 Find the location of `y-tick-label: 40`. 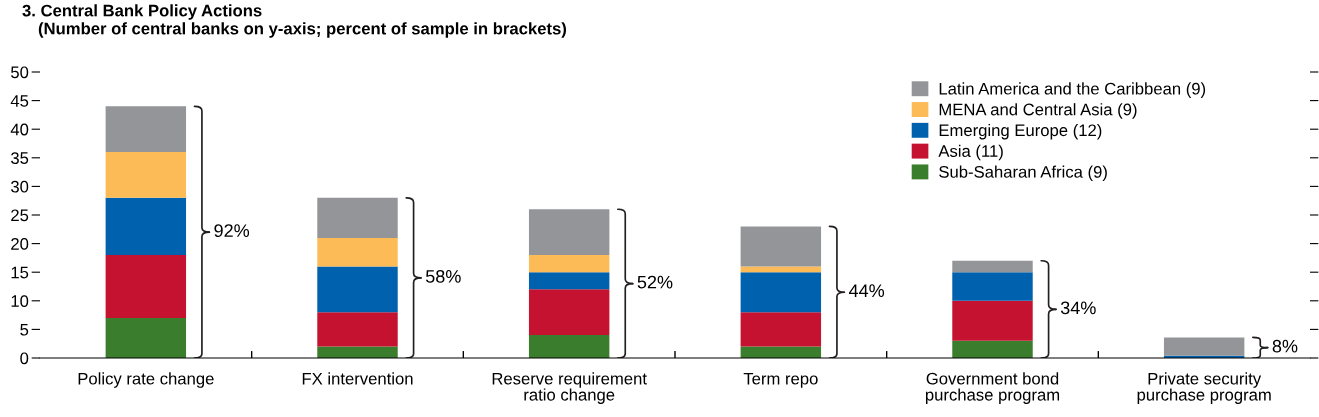

y-tick-label: 40 is located at coordinates (19, 129).